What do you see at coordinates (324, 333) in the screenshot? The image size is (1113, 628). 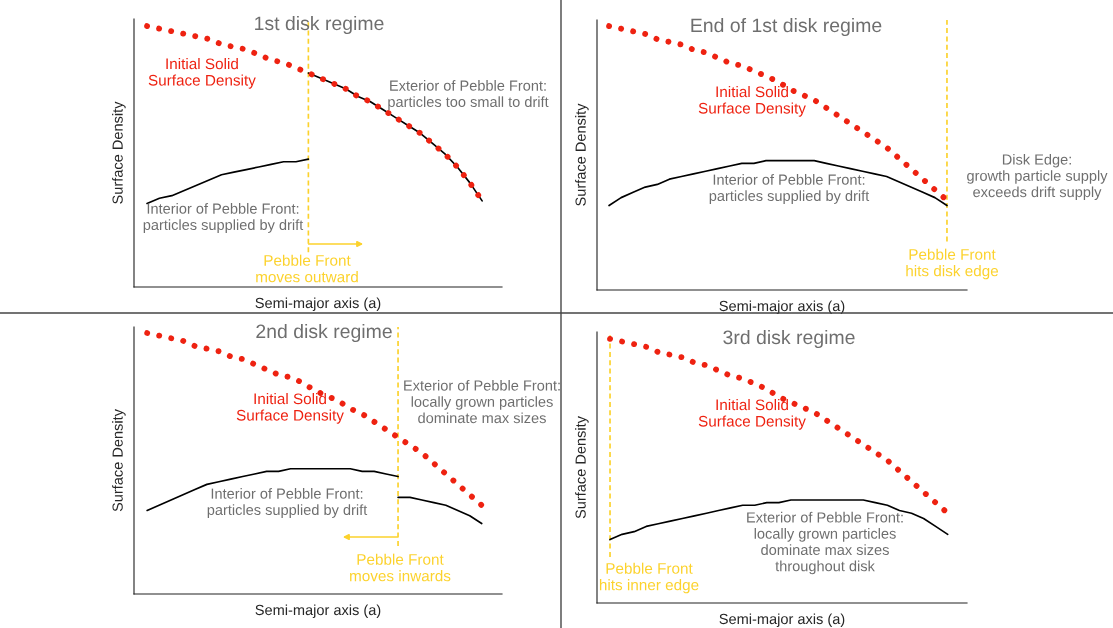 I see `chart-title: 2nd disk regime` at bounding box center [324, 333].